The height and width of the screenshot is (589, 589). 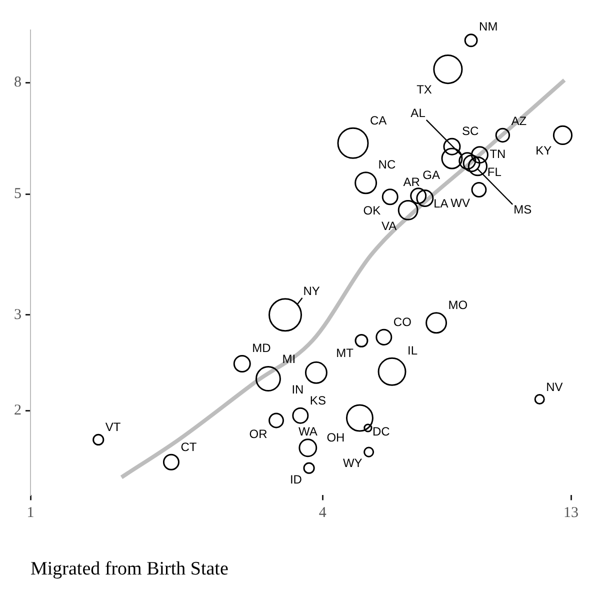 What do you see at coordinates (113, 427) in the screenshot?
I see `series-label: VT` at bounding box center [113, 427].